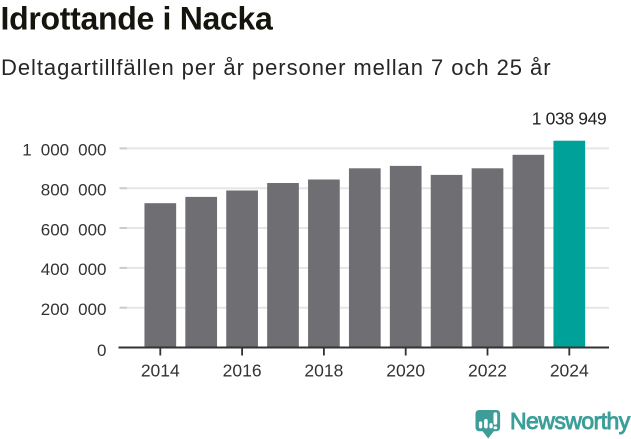 The height and width of the screenshot is (439, 631). I want to click on svg-text: Newsworthy, so click(570, 421).